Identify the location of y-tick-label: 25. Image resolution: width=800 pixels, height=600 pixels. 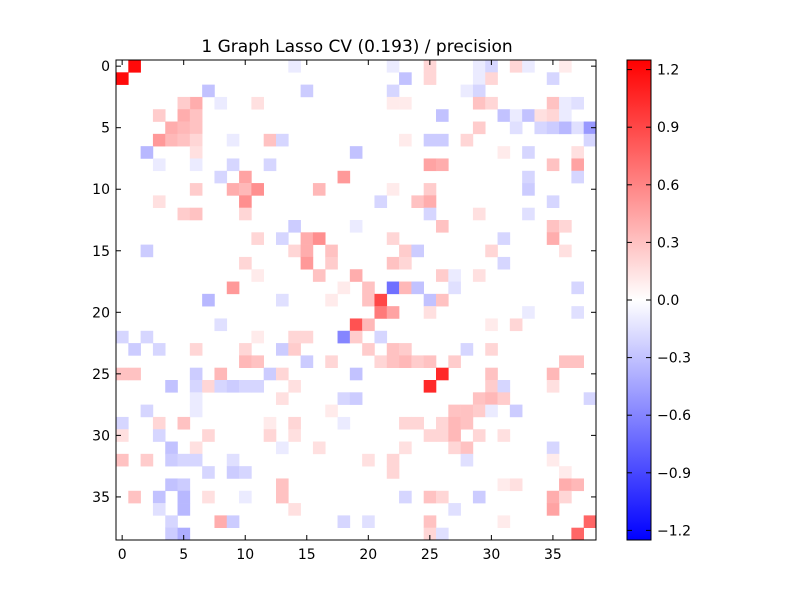
(101, 375).